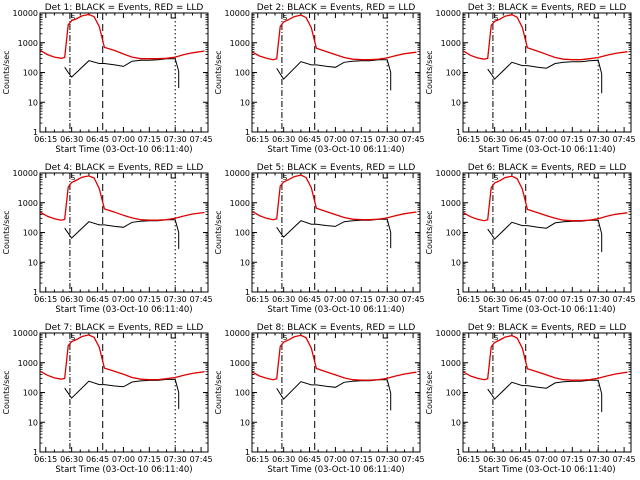 This screenshot has width=640, height=480. What do you see at coordinates (336, 328) in the screenshot?
I see `panel-title: Det 8: BLACK = Events, RED = LLD` at bounding box center [336, 328].